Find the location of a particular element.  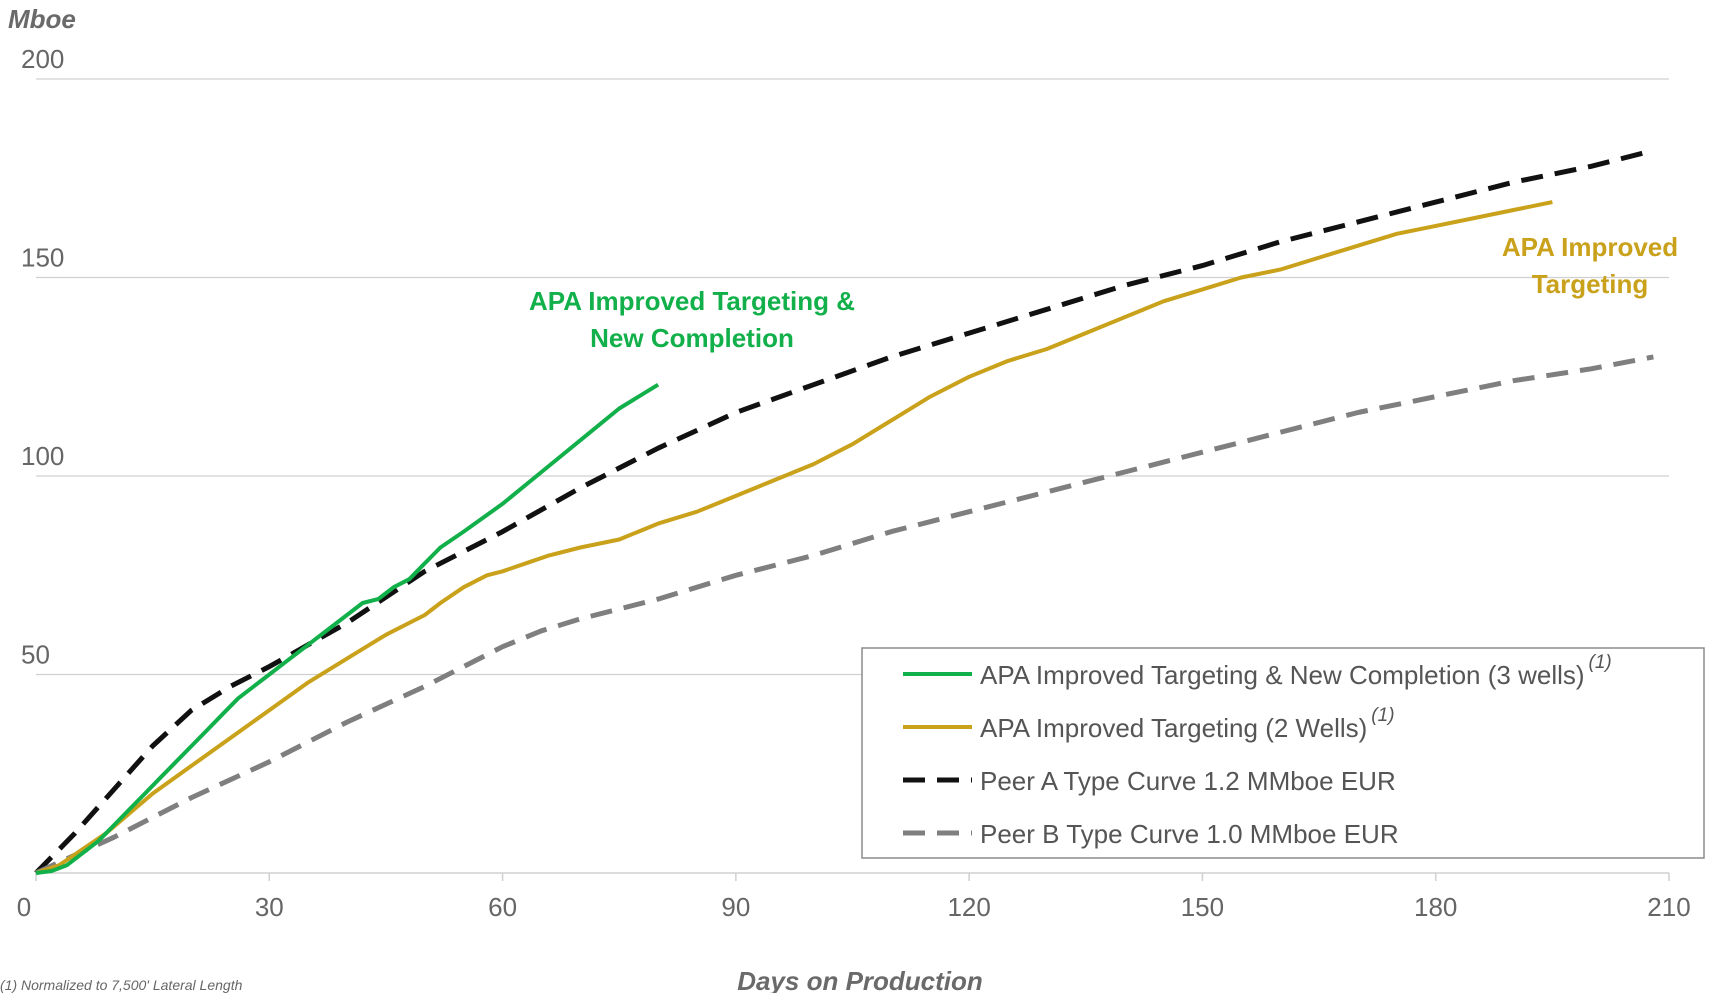

x-tick-label-120: 120 is located at coordinates (968, 907).